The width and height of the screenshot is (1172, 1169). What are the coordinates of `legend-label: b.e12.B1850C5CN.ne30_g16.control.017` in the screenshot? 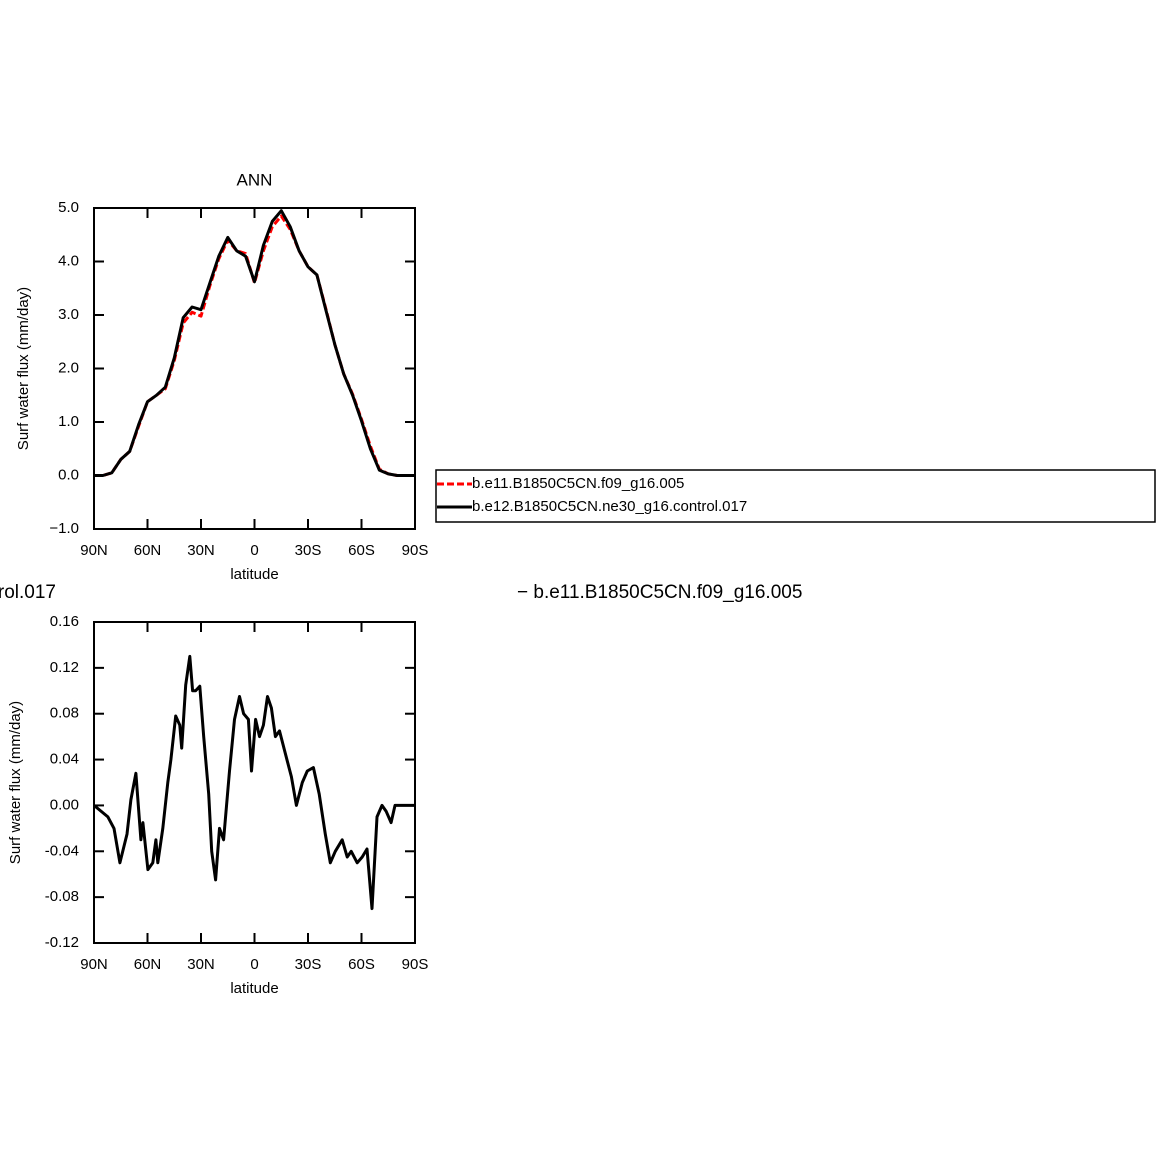 It's located at (609, 506).